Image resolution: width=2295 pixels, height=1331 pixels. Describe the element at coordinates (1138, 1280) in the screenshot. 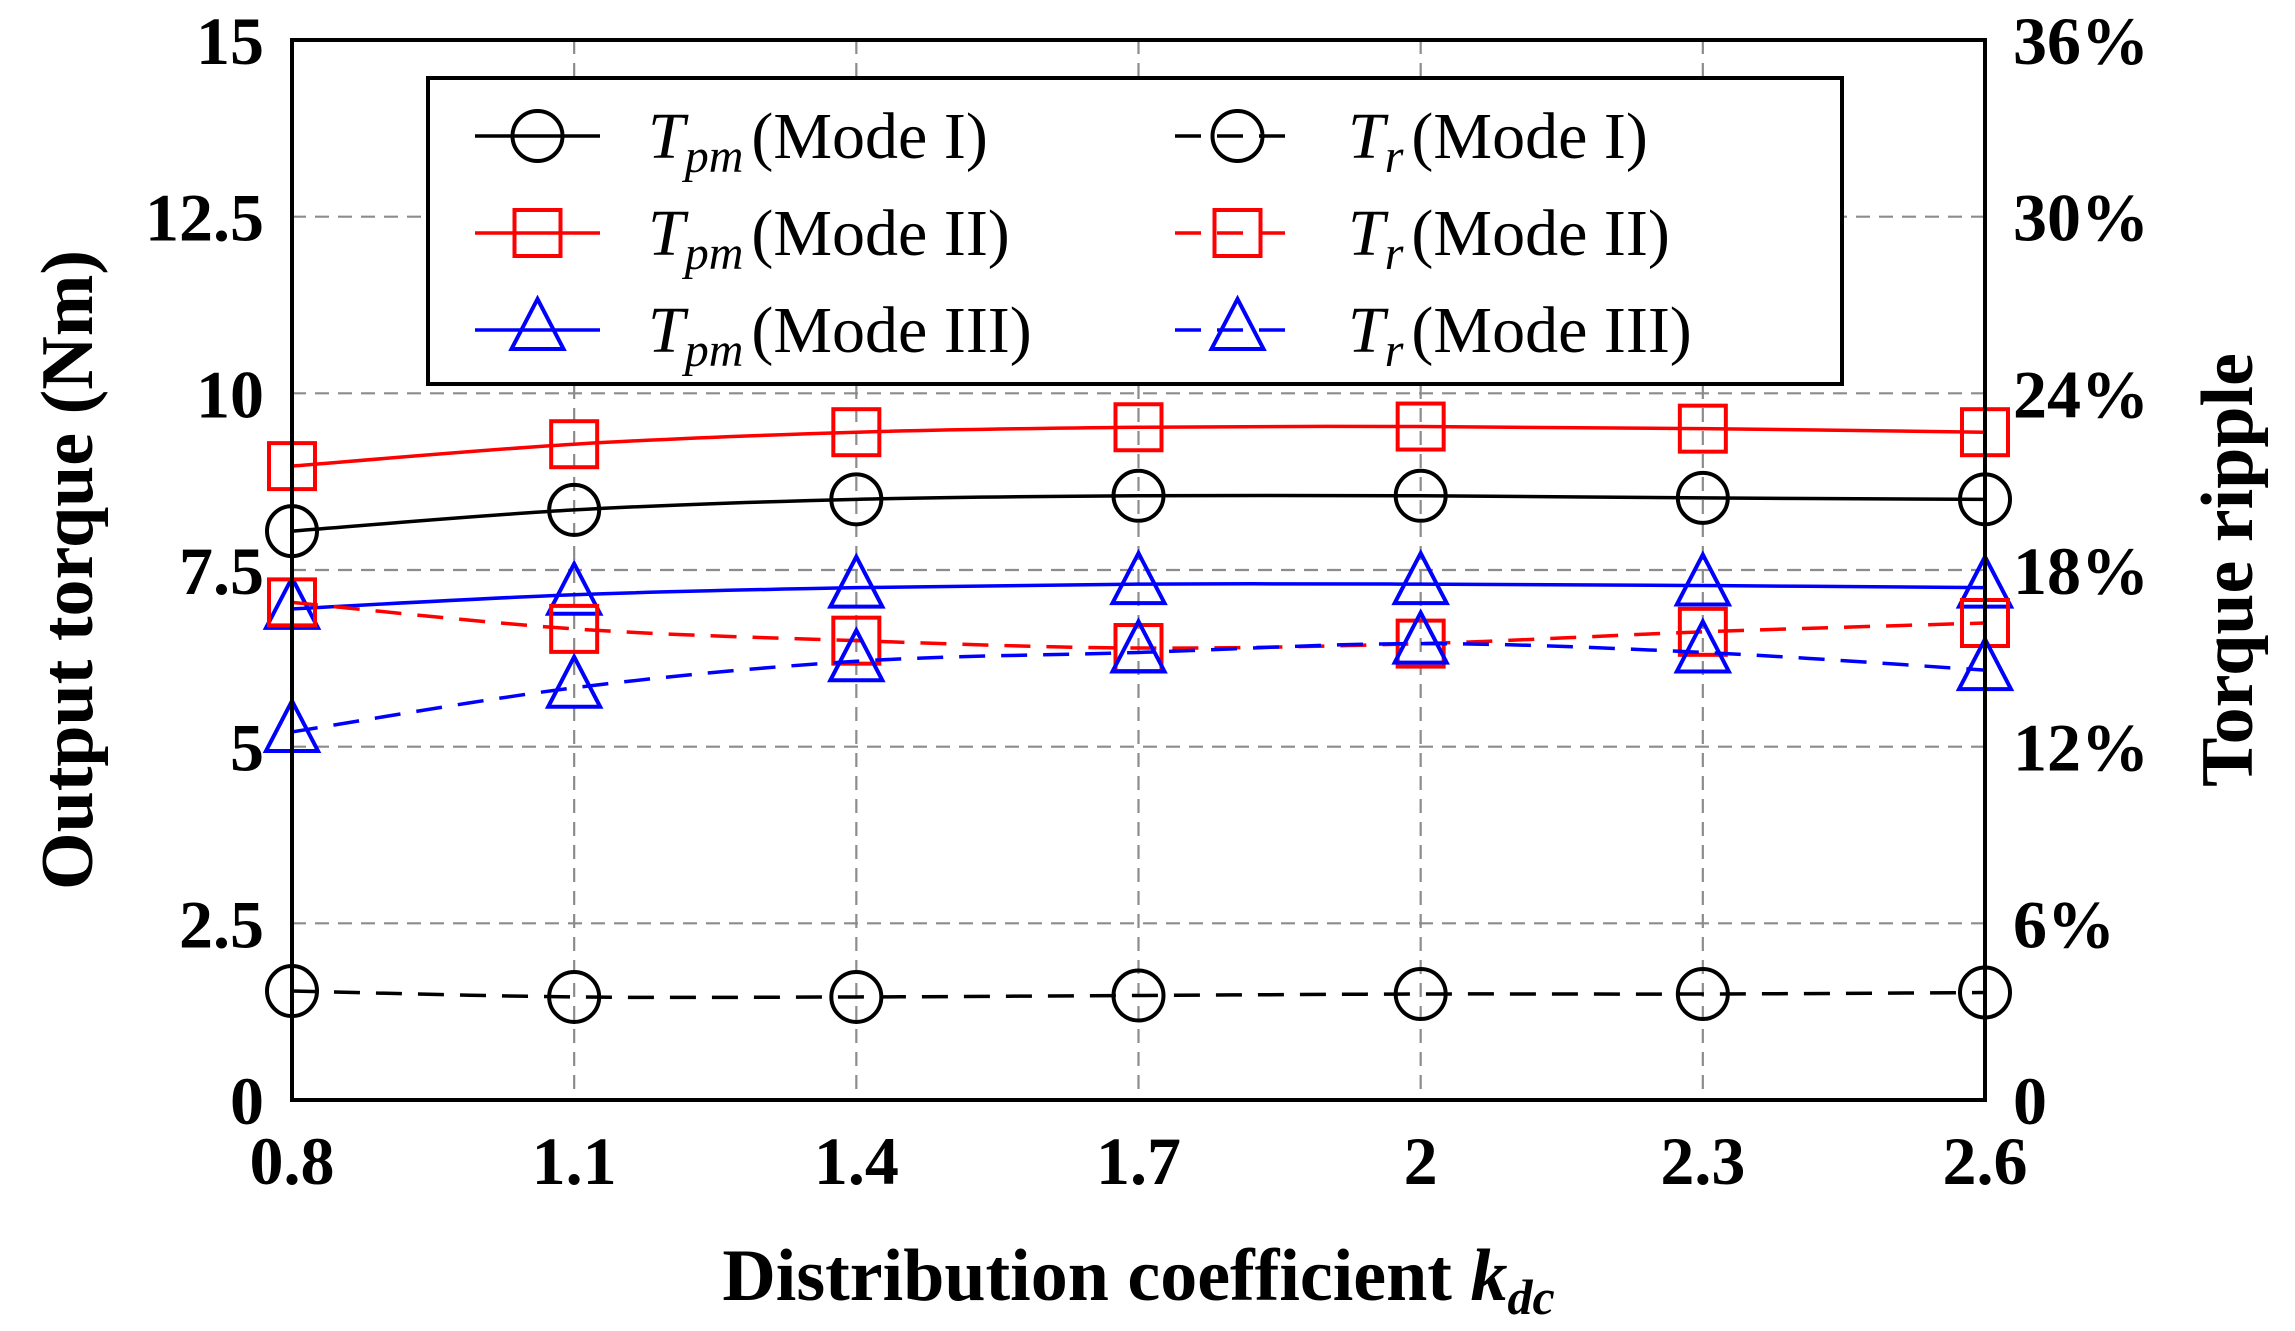

I see `x-axis-title: Distribution coefficient kdc` at that location.